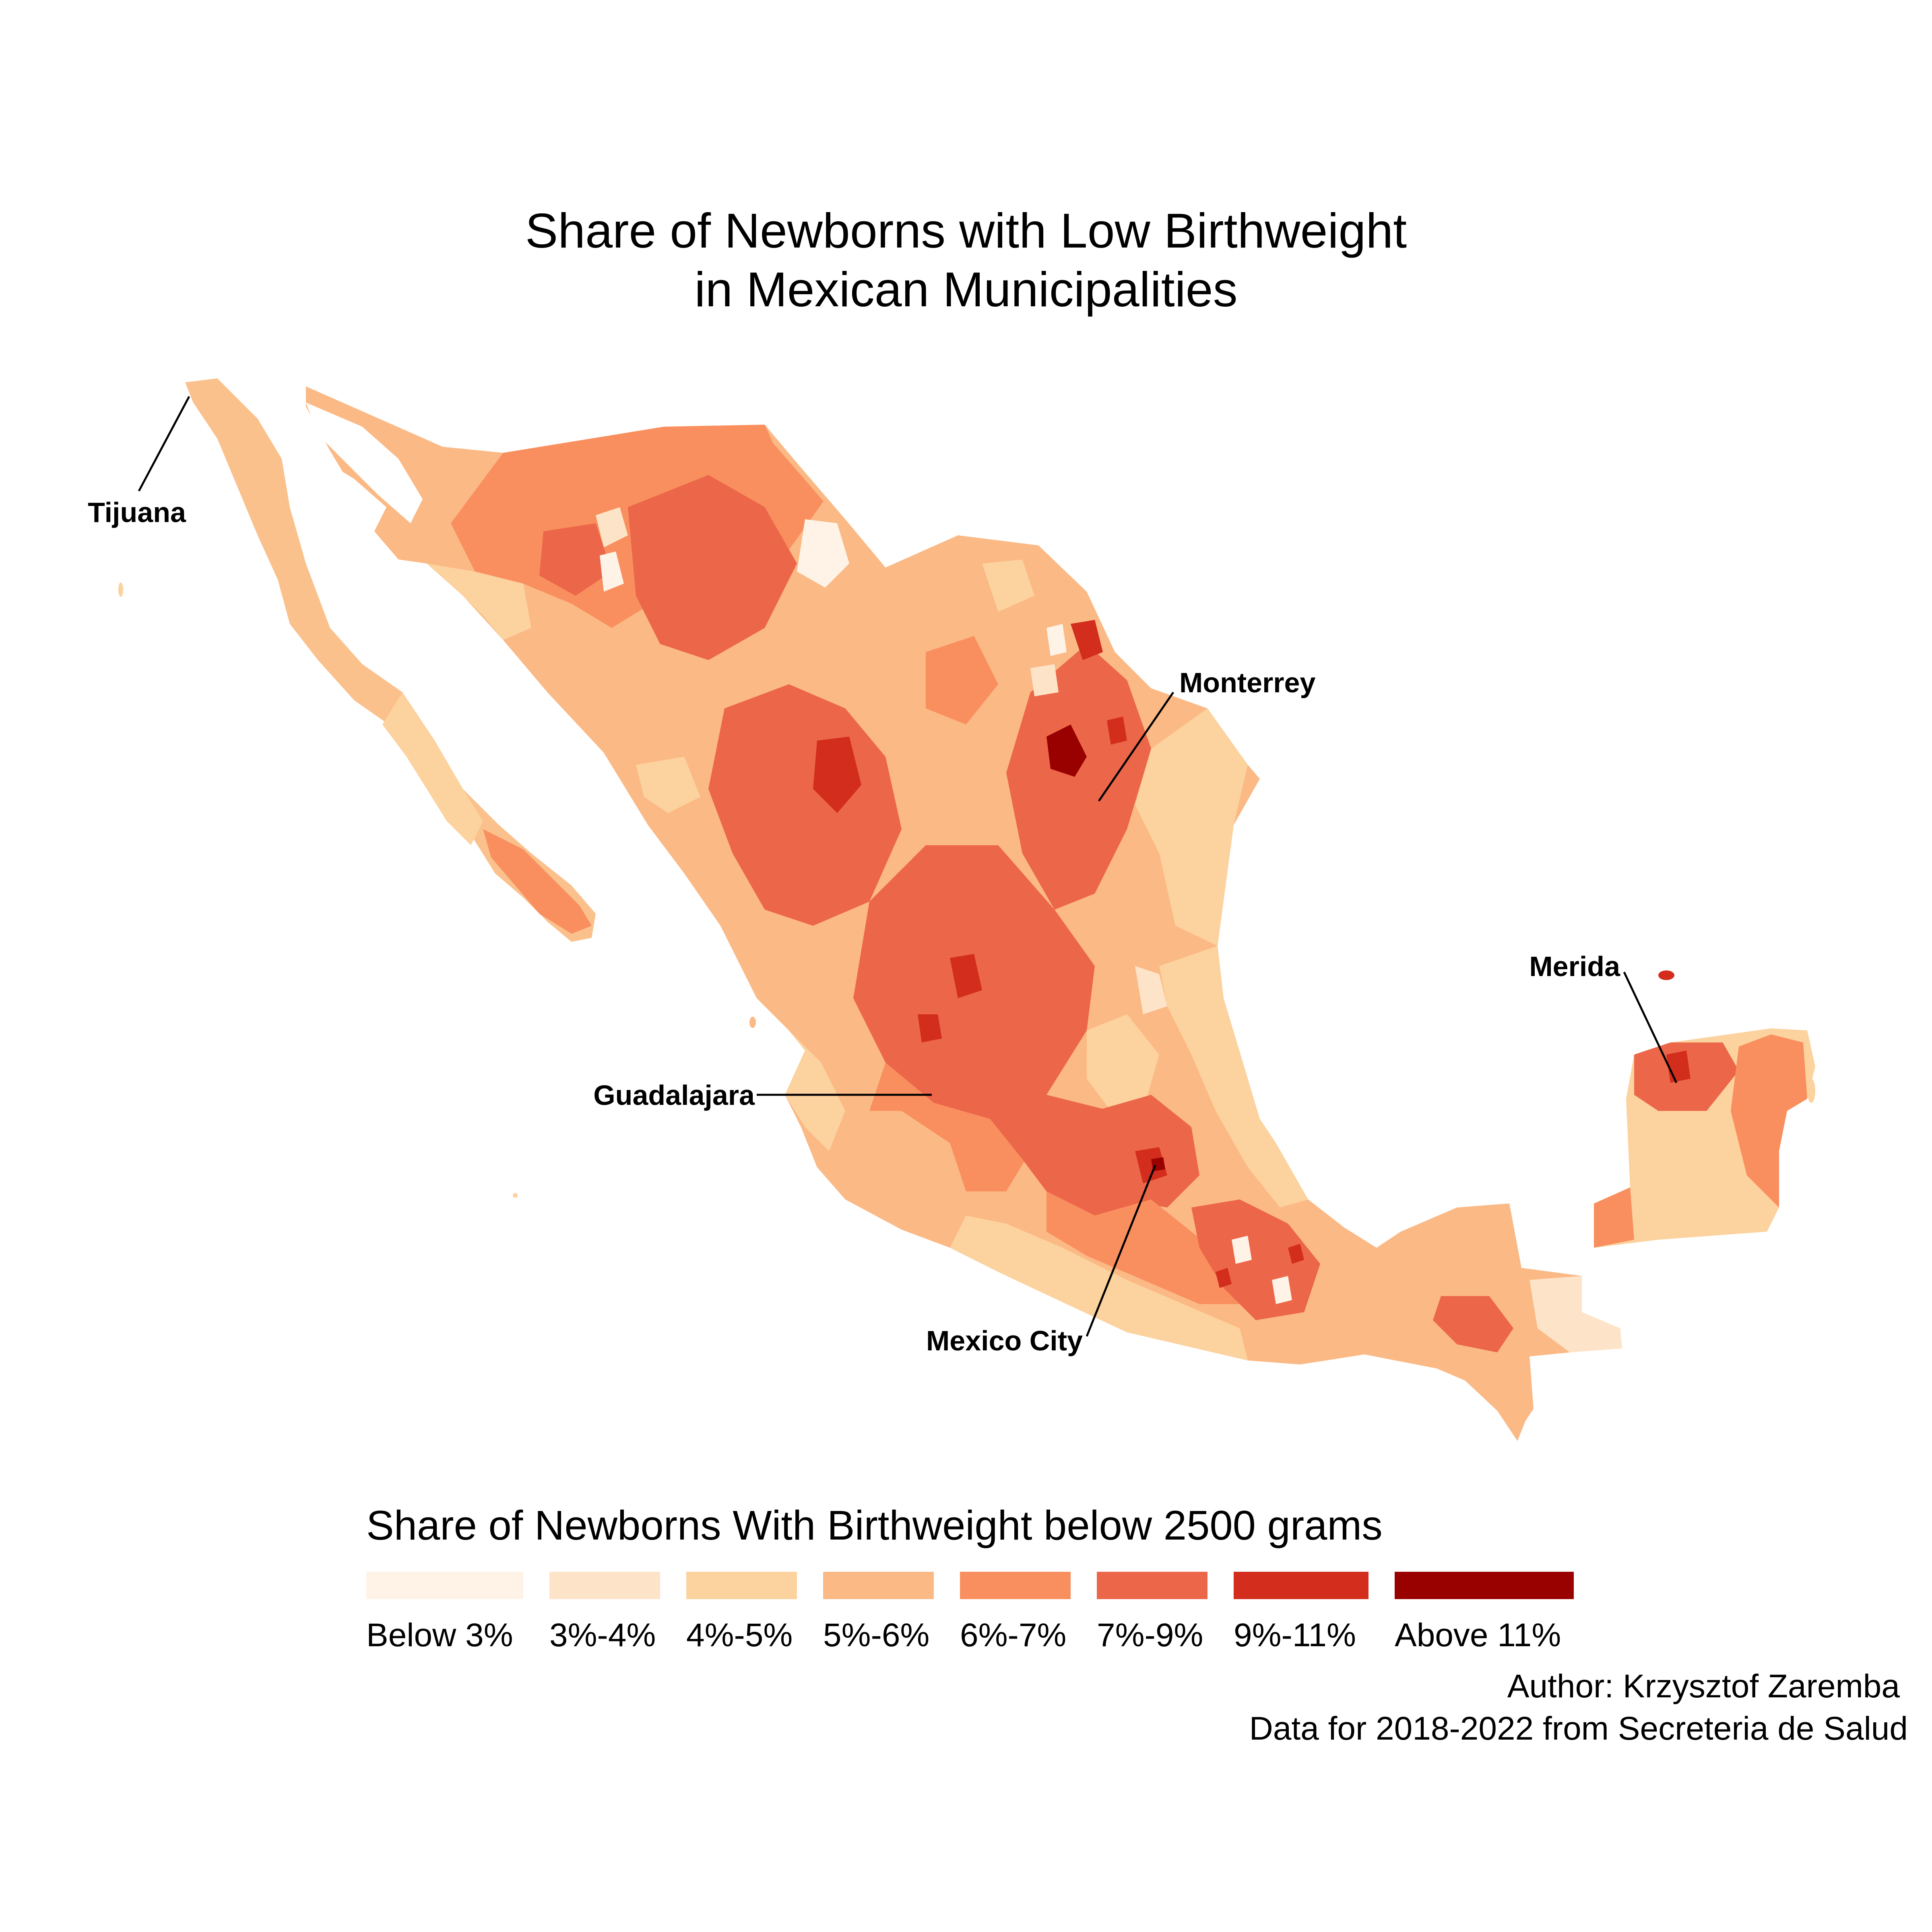  What do you see at coordinates (1150, 1635) in the screenshot?
I see `legend-label: 7%-9%` at bounding box center [1150, 1635].